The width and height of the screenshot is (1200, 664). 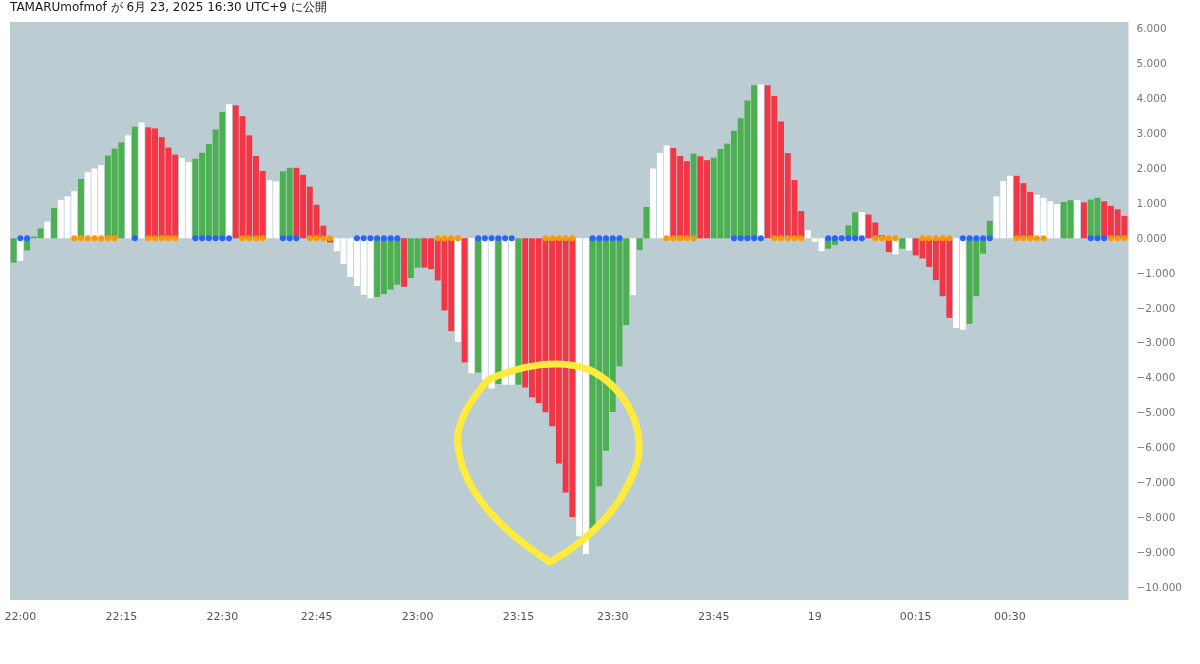 I want to click on y-tick-label: −9.000, so click(x=1156, y=551).